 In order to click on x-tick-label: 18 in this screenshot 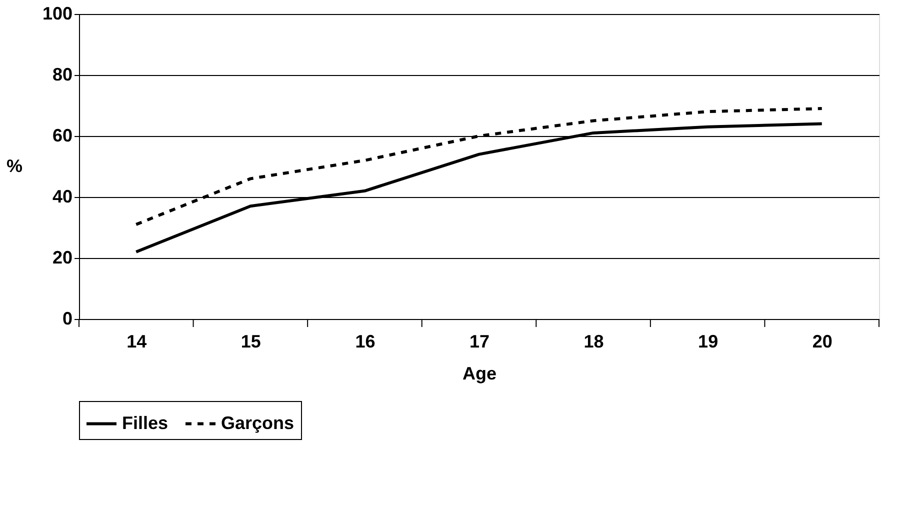, I will do `click(594, 342)`.